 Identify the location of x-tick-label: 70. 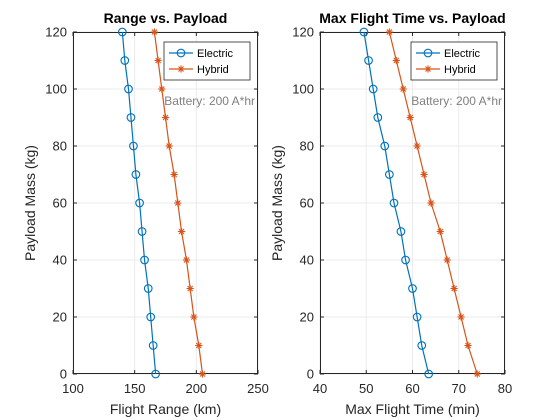
(459, 388).